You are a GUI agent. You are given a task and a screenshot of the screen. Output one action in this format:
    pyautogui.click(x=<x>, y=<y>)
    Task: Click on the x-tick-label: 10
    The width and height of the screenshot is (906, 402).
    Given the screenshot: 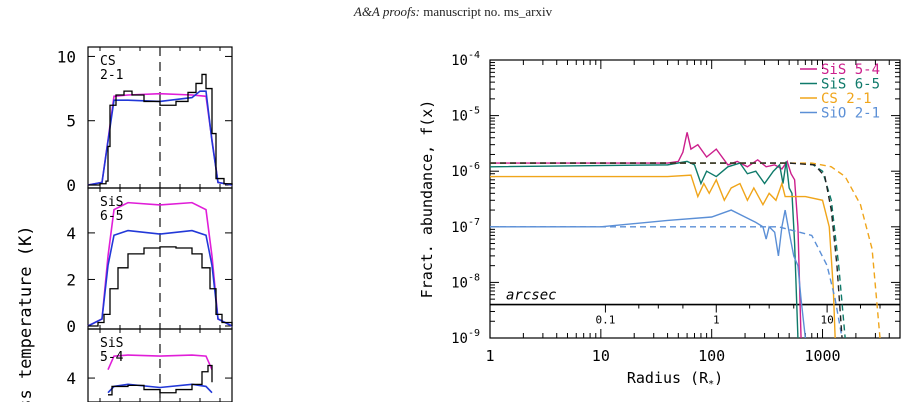 What is the action you would take?
    pyautogui.click(x=601, y=356)
    